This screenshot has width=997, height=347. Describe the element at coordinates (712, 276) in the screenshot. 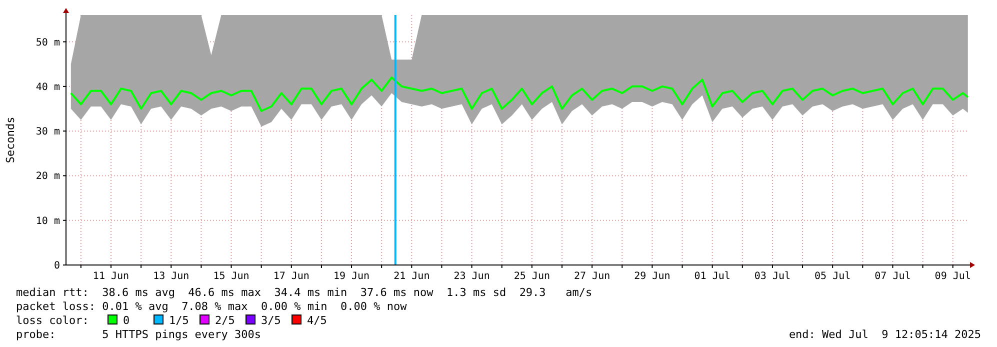

I see `x-tick-label: 01 Jul` at that location.